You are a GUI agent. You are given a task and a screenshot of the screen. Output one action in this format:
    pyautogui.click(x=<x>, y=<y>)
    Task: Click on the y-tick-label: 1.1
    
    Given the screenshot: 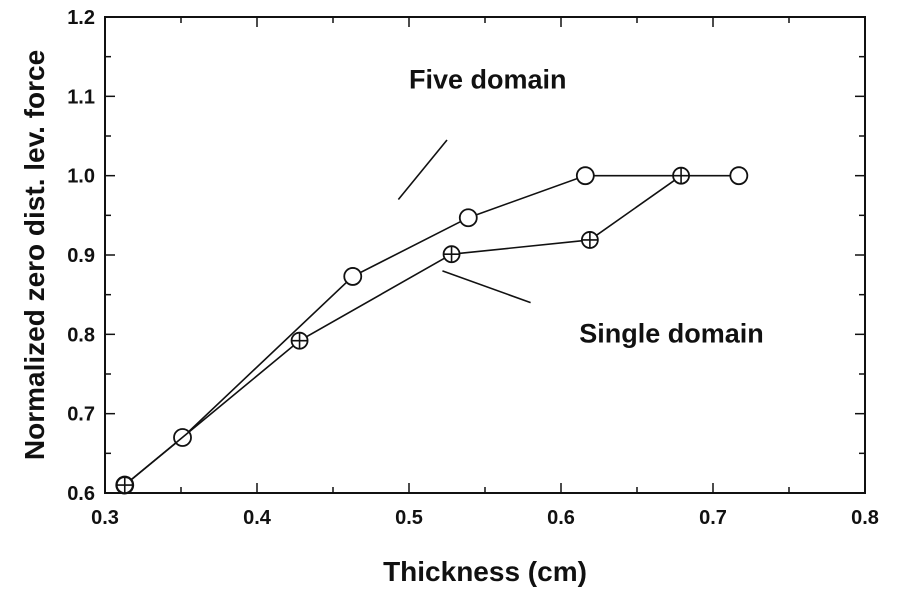 What is the action you would take?
    pyautogui.click(x=81, y=97)
    